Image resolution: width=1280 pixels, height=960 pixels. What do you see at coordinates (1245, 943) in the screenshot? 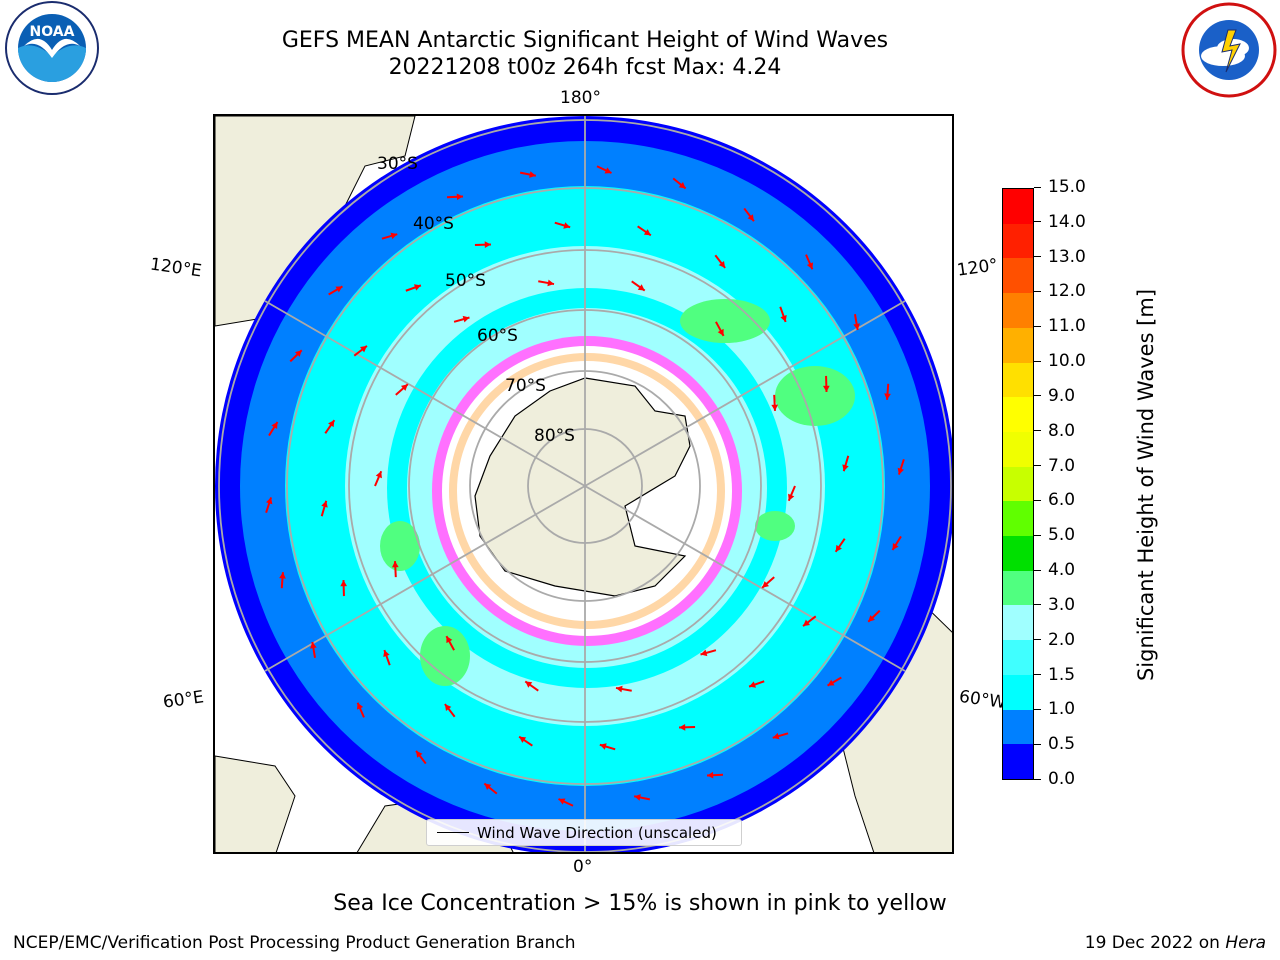
I see `credit-host: Hera` at bounding box center [1245, 943].